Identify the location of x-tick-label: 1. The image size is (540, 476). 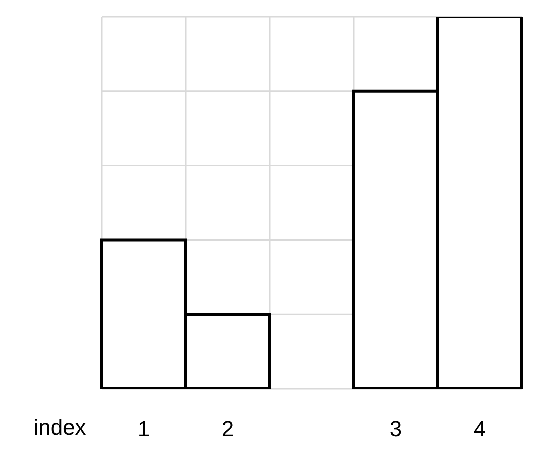
(144, 429).